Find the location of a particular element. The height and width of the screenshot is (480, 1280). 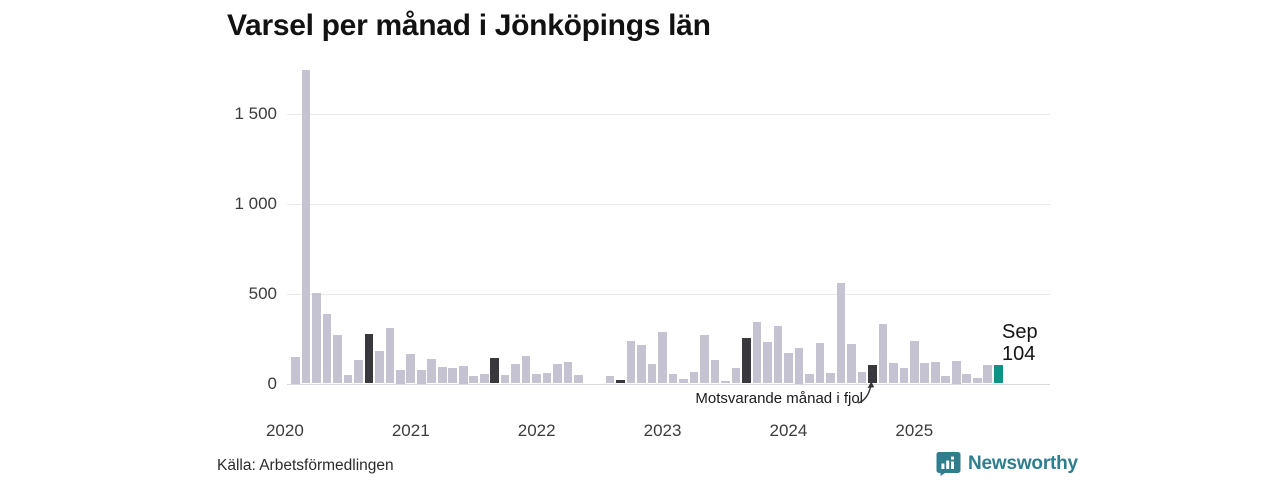

bar-current-month is located at coordinates (998, 374).